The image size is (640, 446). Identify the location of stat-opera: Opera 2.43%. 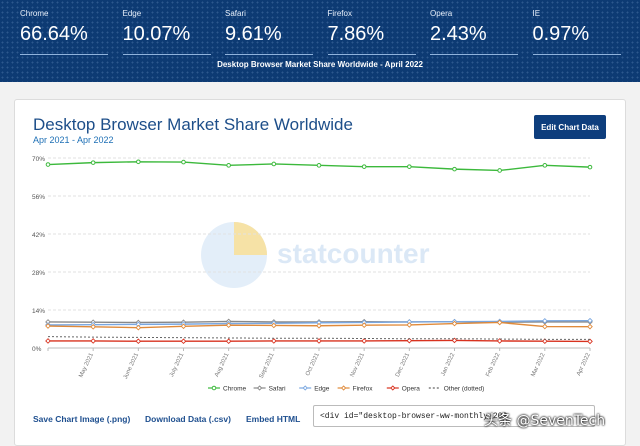
(478, 32).